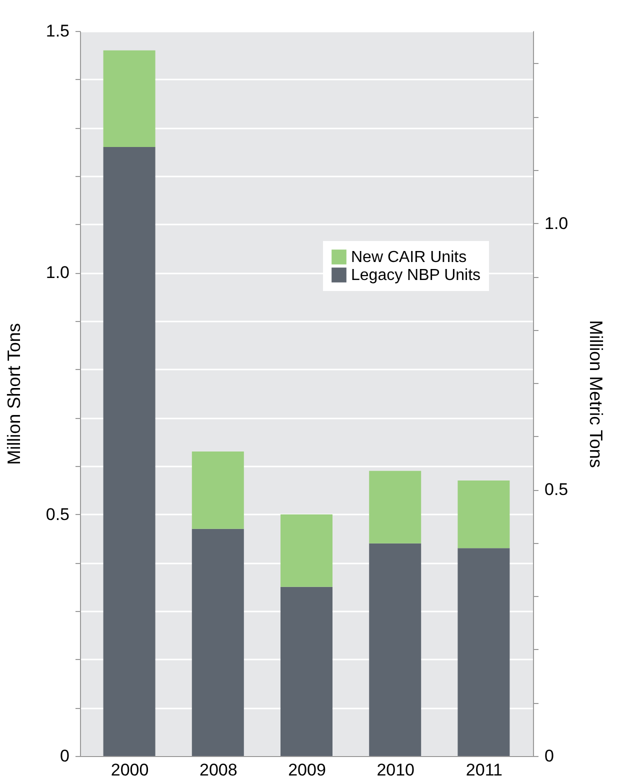 The image size is (643, 784). Describe the element at coordinates (395, 770) in the screenshot. I see `x-tick-label: 2010` at that location.